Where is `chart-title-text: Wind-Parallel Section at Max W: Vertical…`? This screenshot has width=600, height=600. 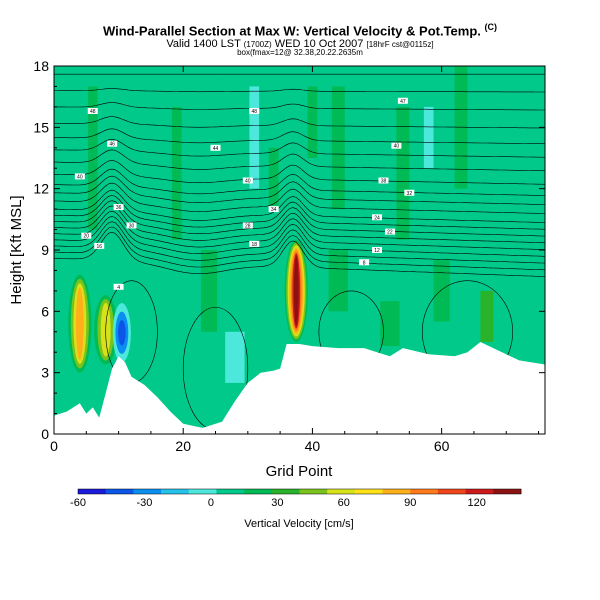 chart-title-text: Wind-Parallel Section at Max W: Vertical… is located at coordinates (291, 31).